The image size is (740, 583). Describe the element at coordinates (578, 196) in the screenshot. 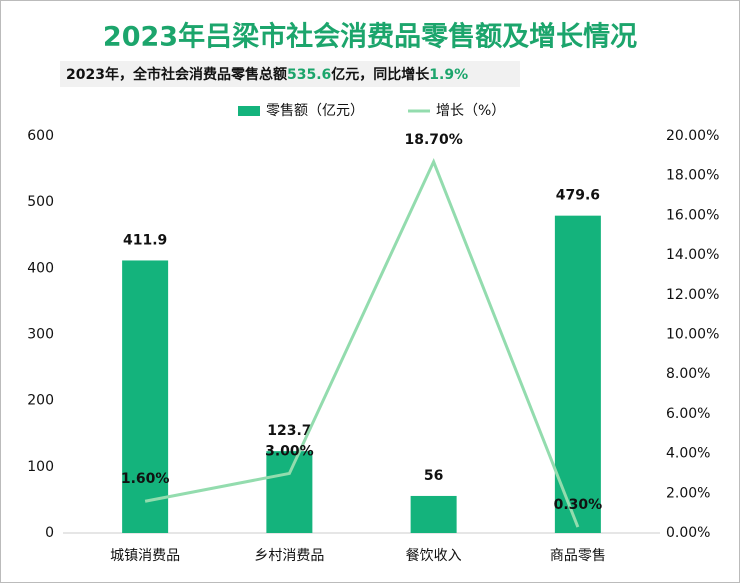

I see `bar-value-label: 479.6` at that location.